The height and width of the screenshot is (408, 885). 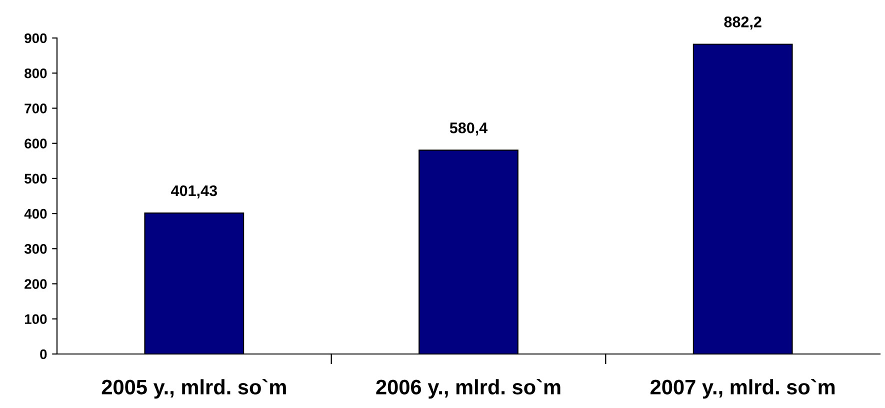 What do you see at coordinates (35, 109) in the screenshot?
I see `y-tick-label: 700` at bounding box center [35, 109].